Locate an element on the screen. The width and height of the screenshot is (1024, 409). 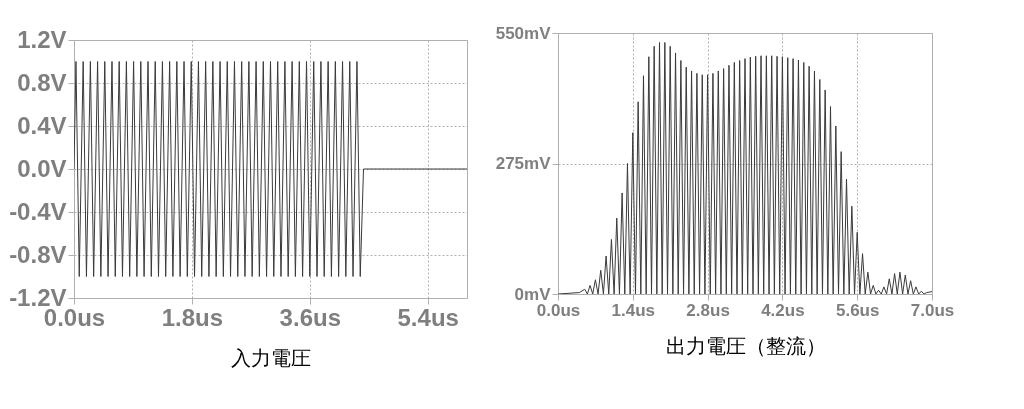
y-tick-label: 550mV is located at coordinates (523, 33).